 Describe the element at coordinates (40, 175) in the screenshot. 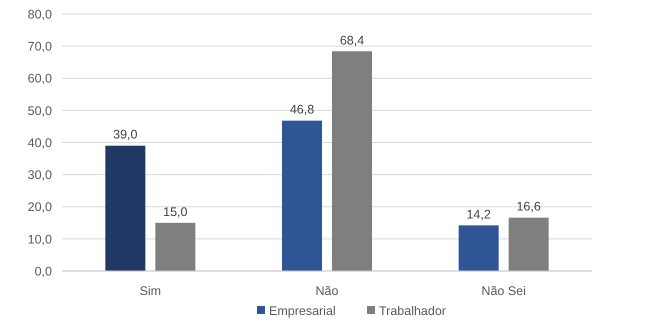

I see `y-tick-label: 30,0` at that location.